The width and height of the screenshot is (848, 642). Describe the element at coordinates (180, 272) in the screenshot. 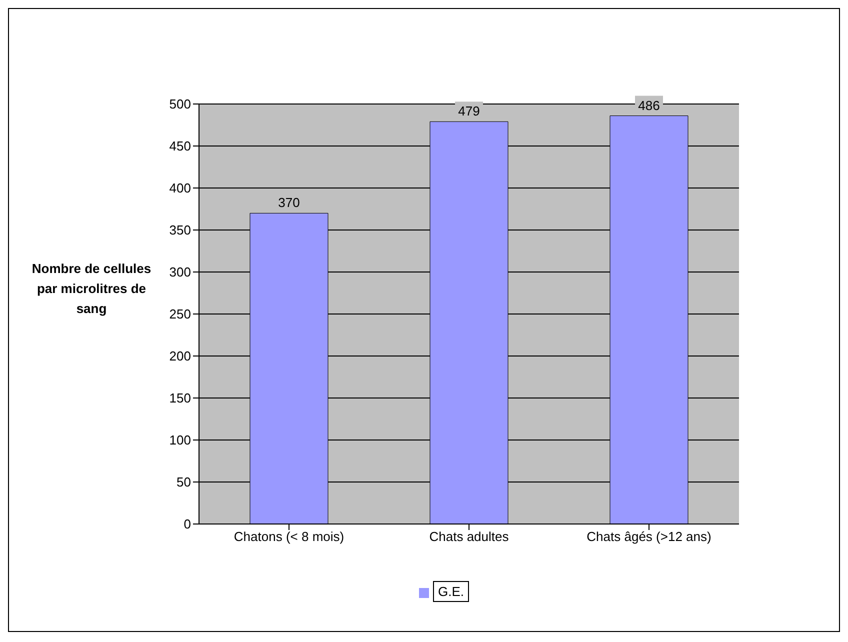

I see `y-tick-label: 300` at that location.